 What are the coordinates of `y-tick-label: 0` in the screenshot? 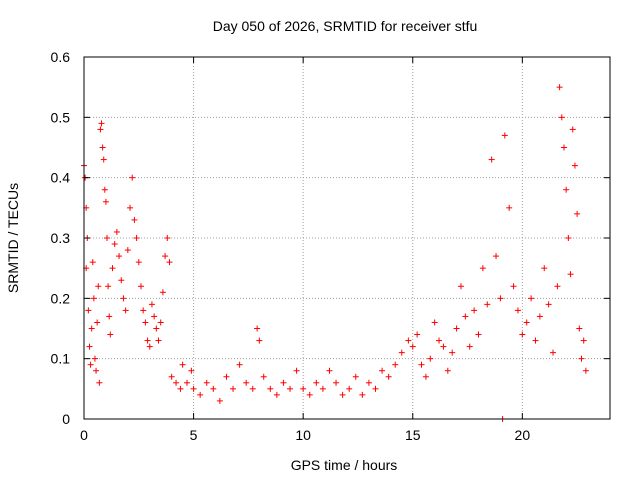 It's located at (66, 419).